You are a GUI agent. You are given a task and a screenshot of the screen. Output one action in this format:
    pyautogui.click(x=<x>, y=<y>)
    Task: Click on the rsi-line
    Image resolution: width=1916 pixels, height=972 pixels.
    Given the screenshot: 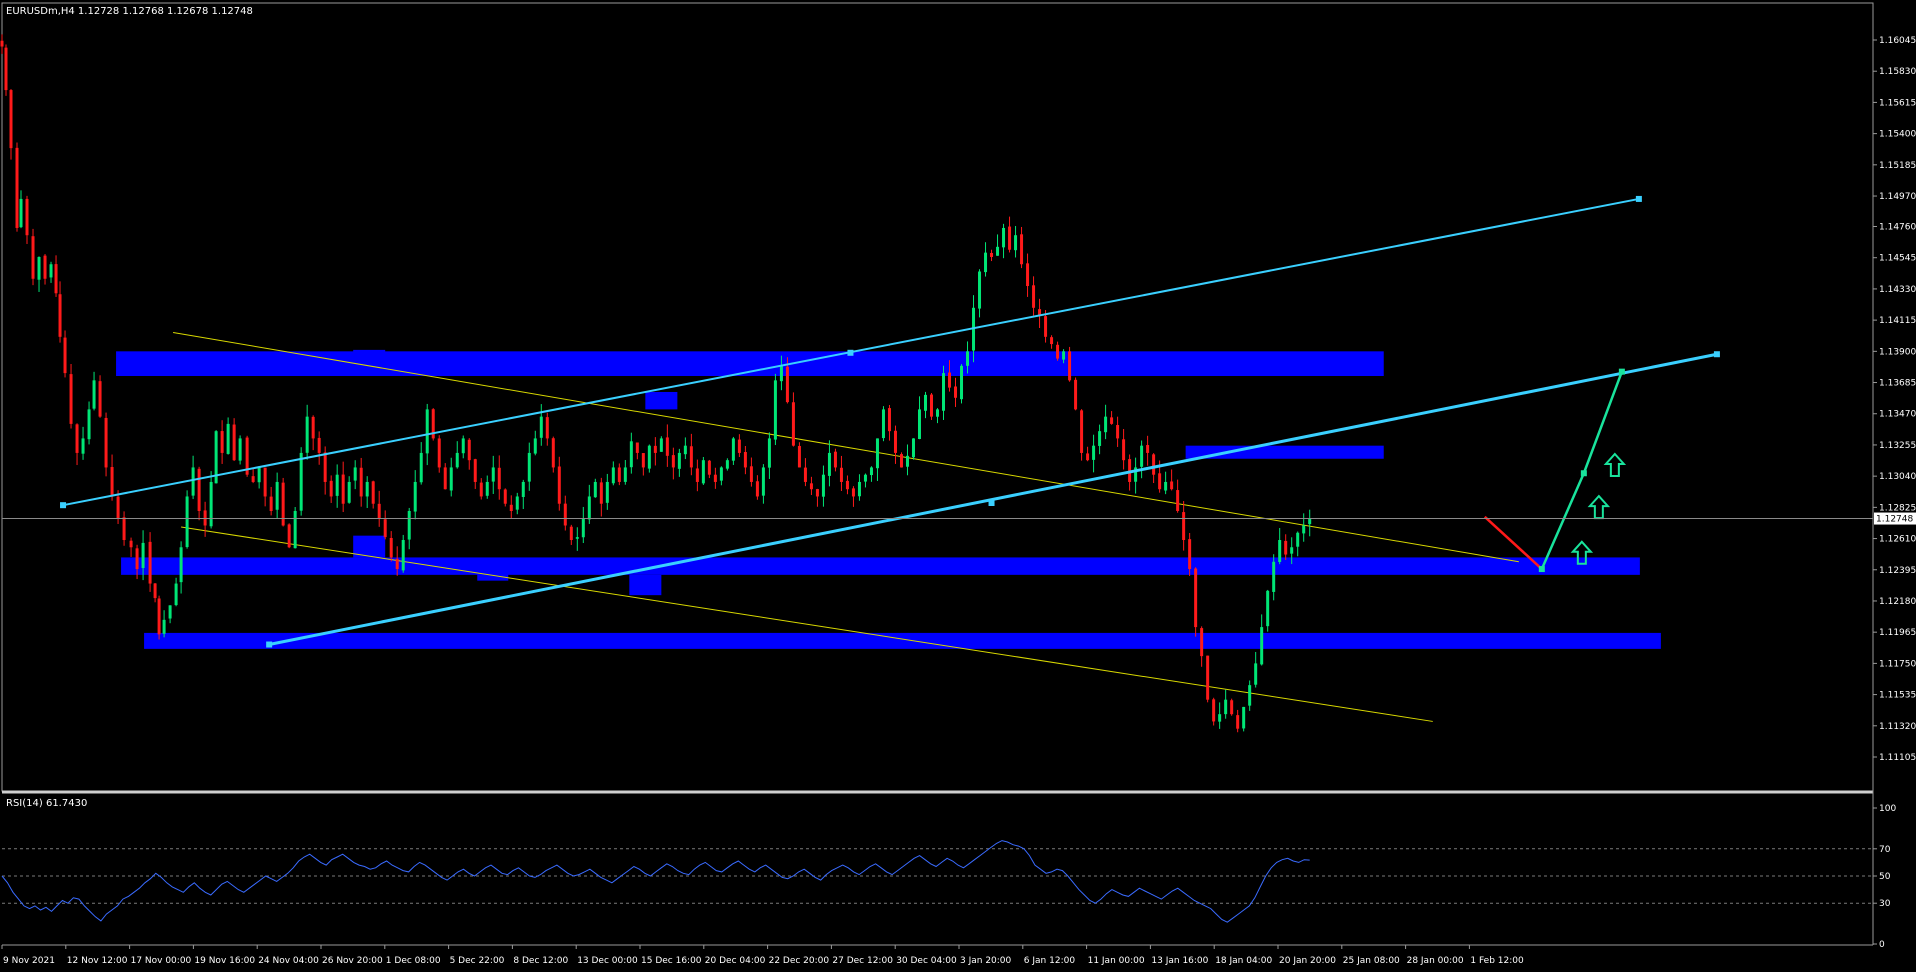 What is the action you would take?
    pyautogui.click(x=655, y=881)
    